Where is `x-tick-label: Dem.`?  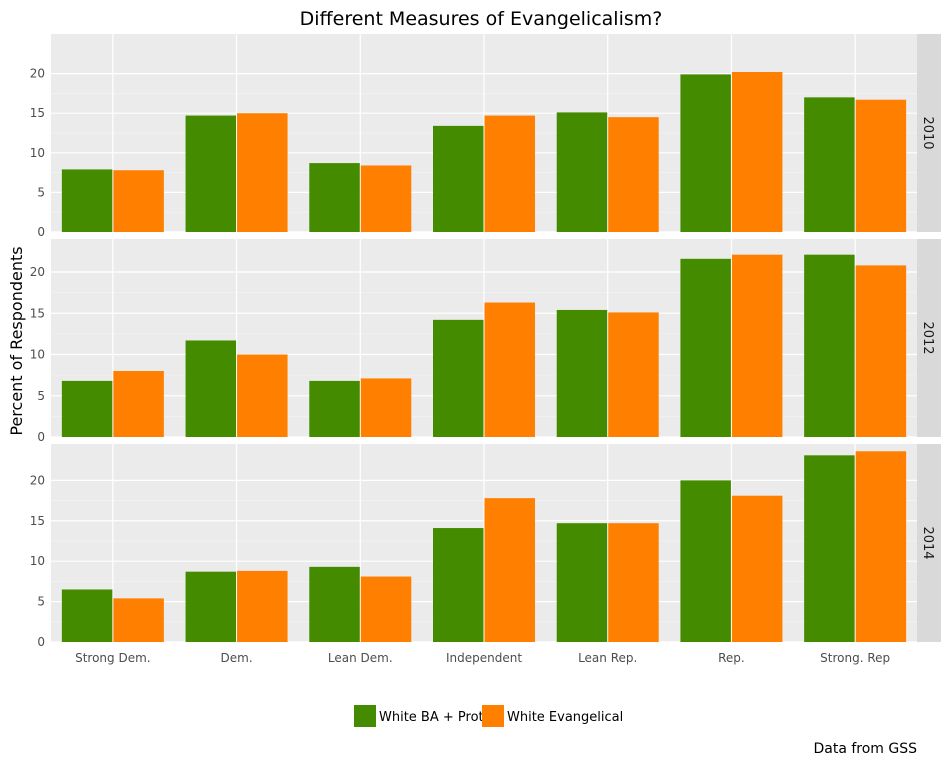
x-tick-label: Dem. is located at coordinates (237, 658).